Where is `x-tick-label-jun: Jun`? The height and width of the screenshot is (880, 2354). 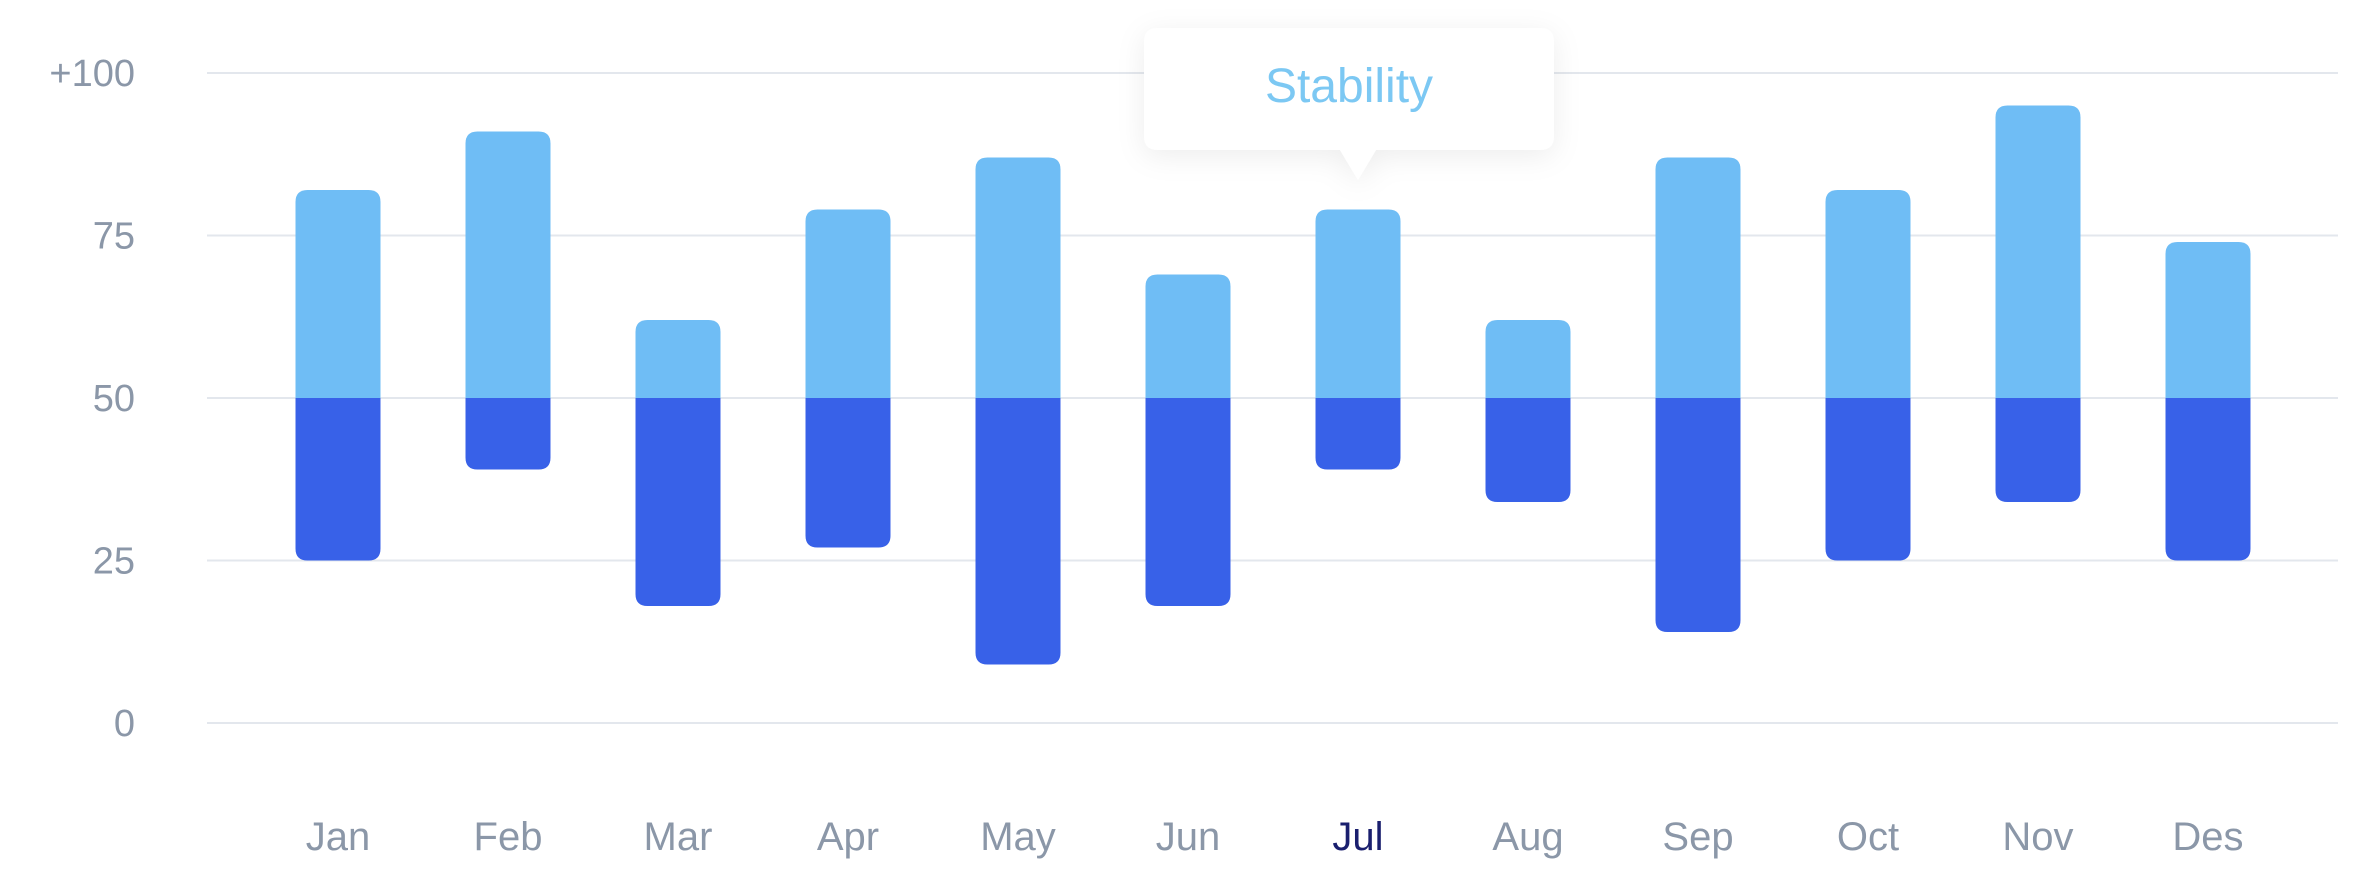
x-tick-label-jun: Jun is located at coordinates (1188, 837).